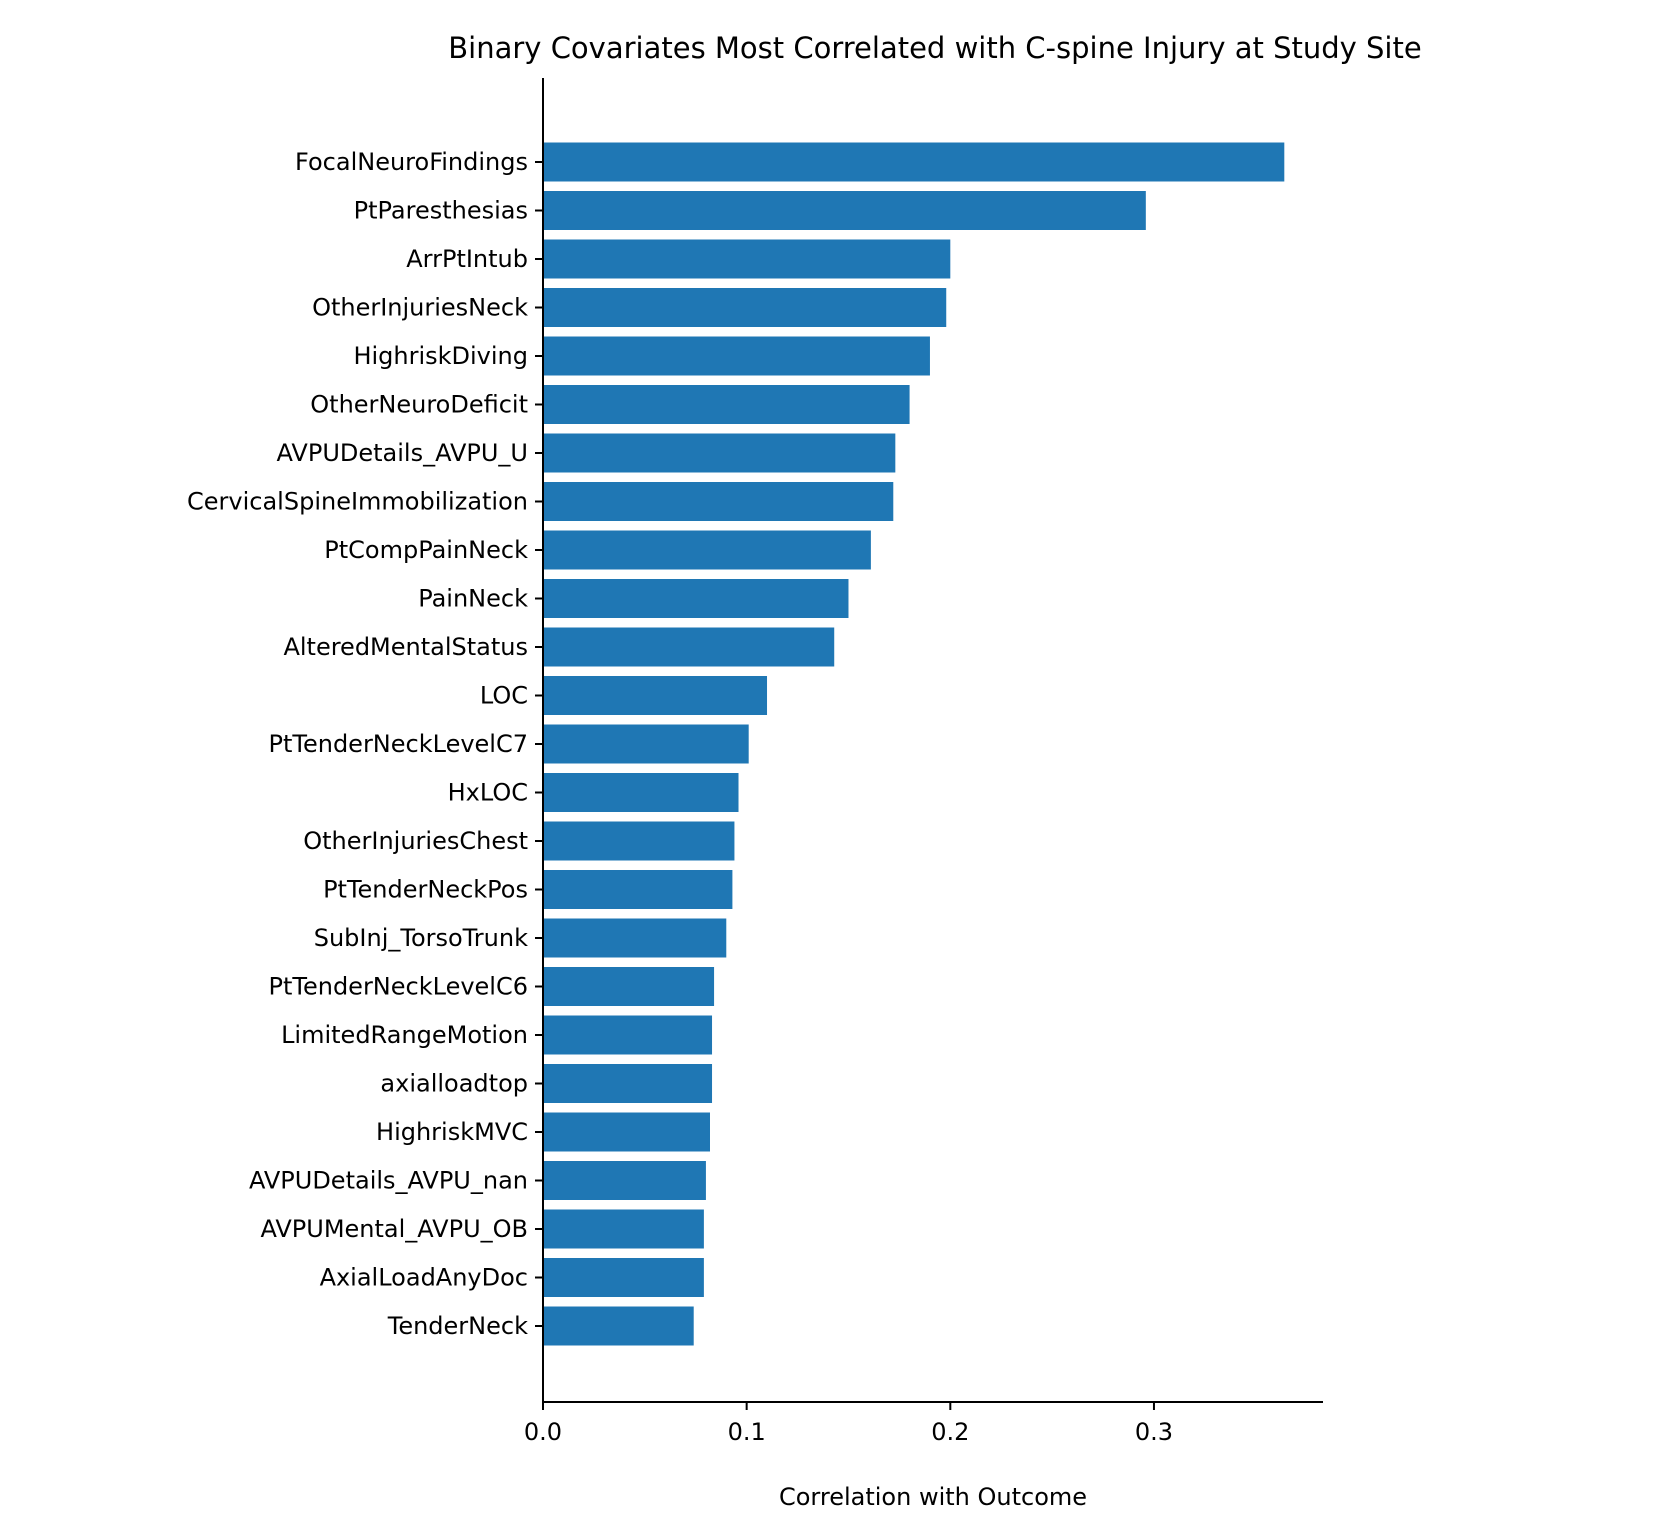 Image resolution: width=1654 pixels, height=1535 pixels. What do you see at coordinates (424, 1278) in the screenshot?
I see `y-tick-label: AxialLoadAnyDoc` at bounding box center [424, 1278].